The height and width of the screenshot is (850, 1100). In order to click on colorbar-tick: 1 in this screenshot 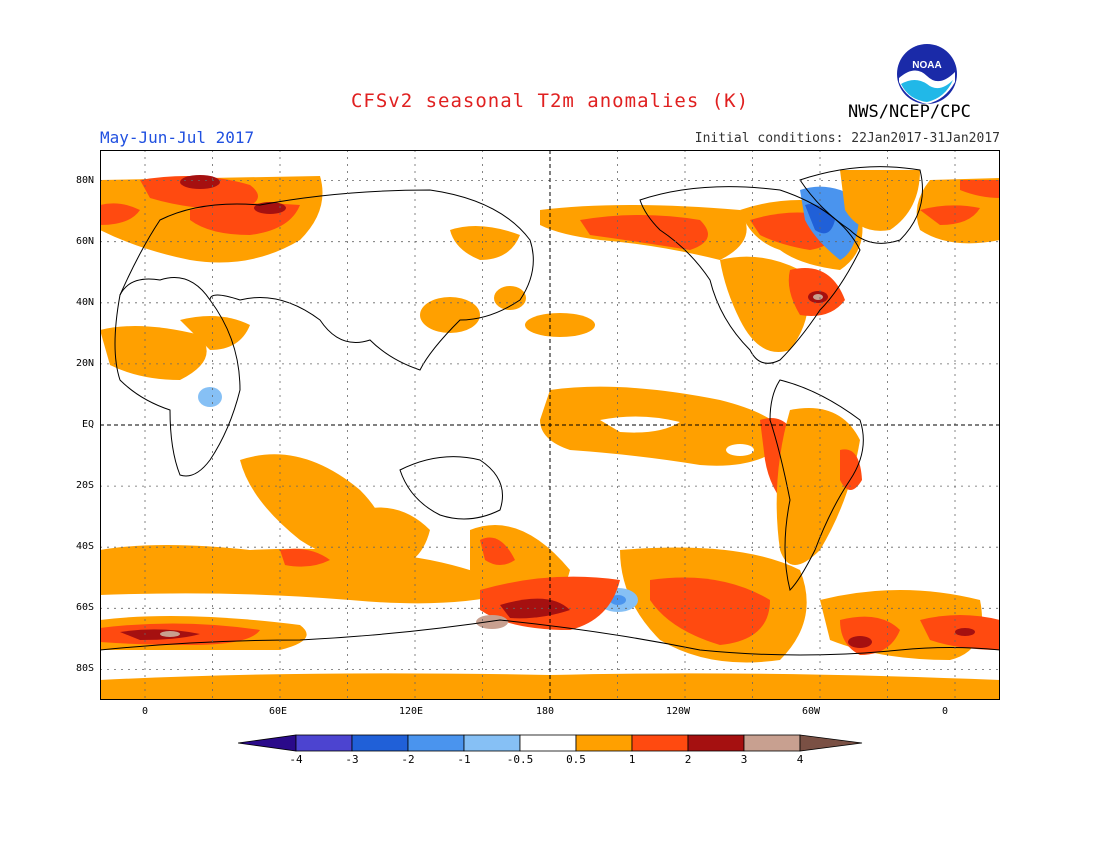, I will do `click(632, 759)`.